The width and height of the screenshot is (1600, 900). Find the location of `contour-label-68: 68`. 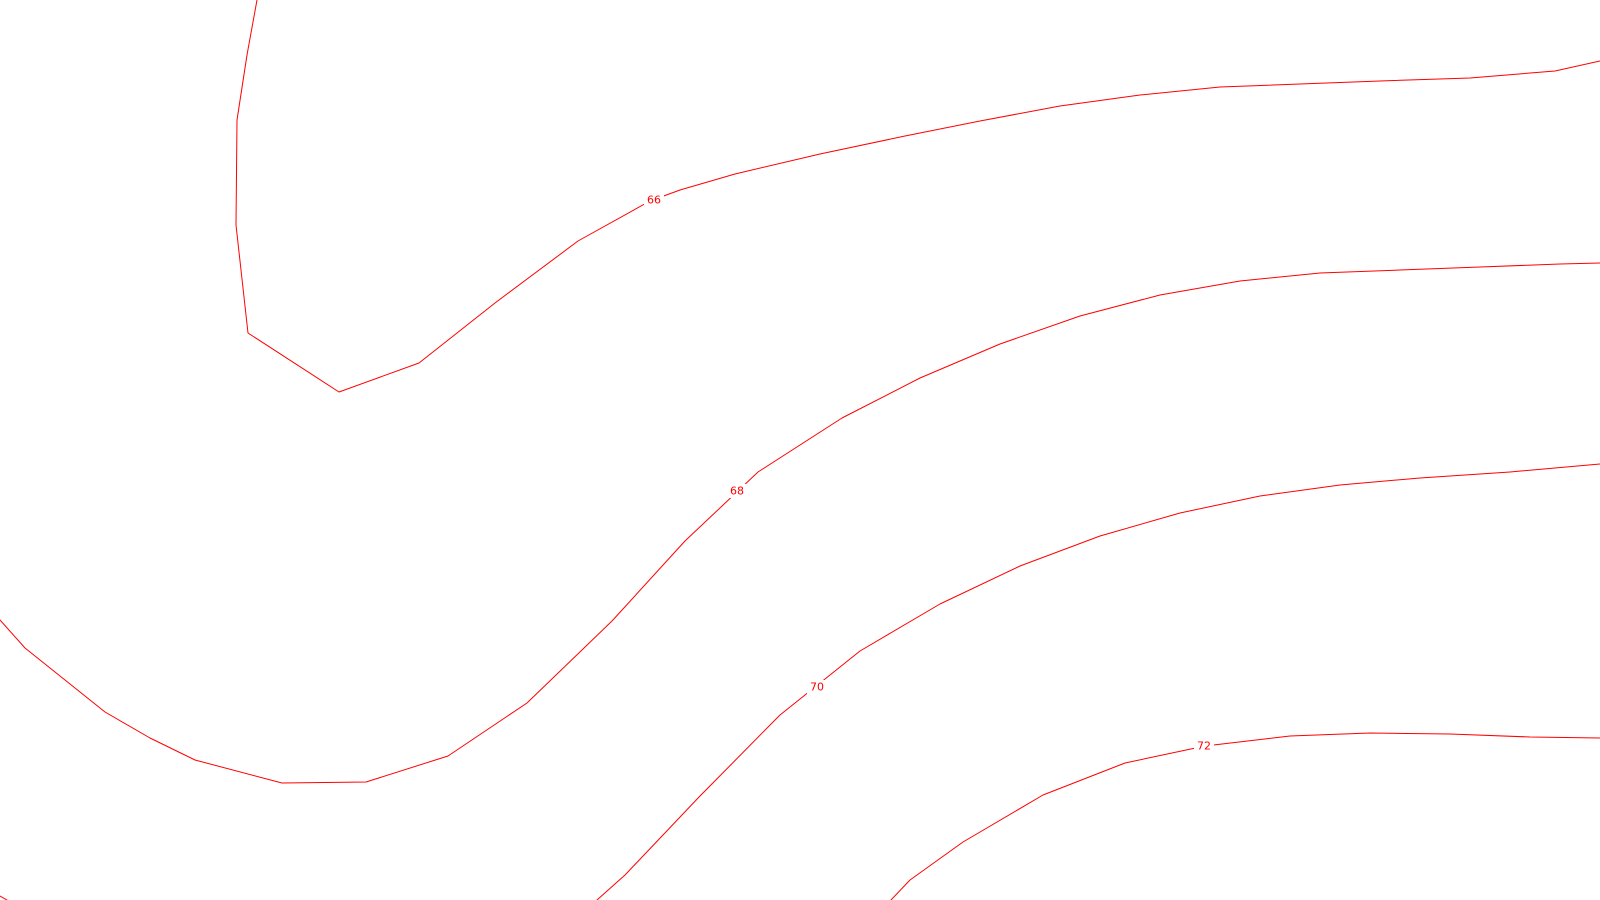

contour-label-68: 68 is located at coordinates (737, 491).